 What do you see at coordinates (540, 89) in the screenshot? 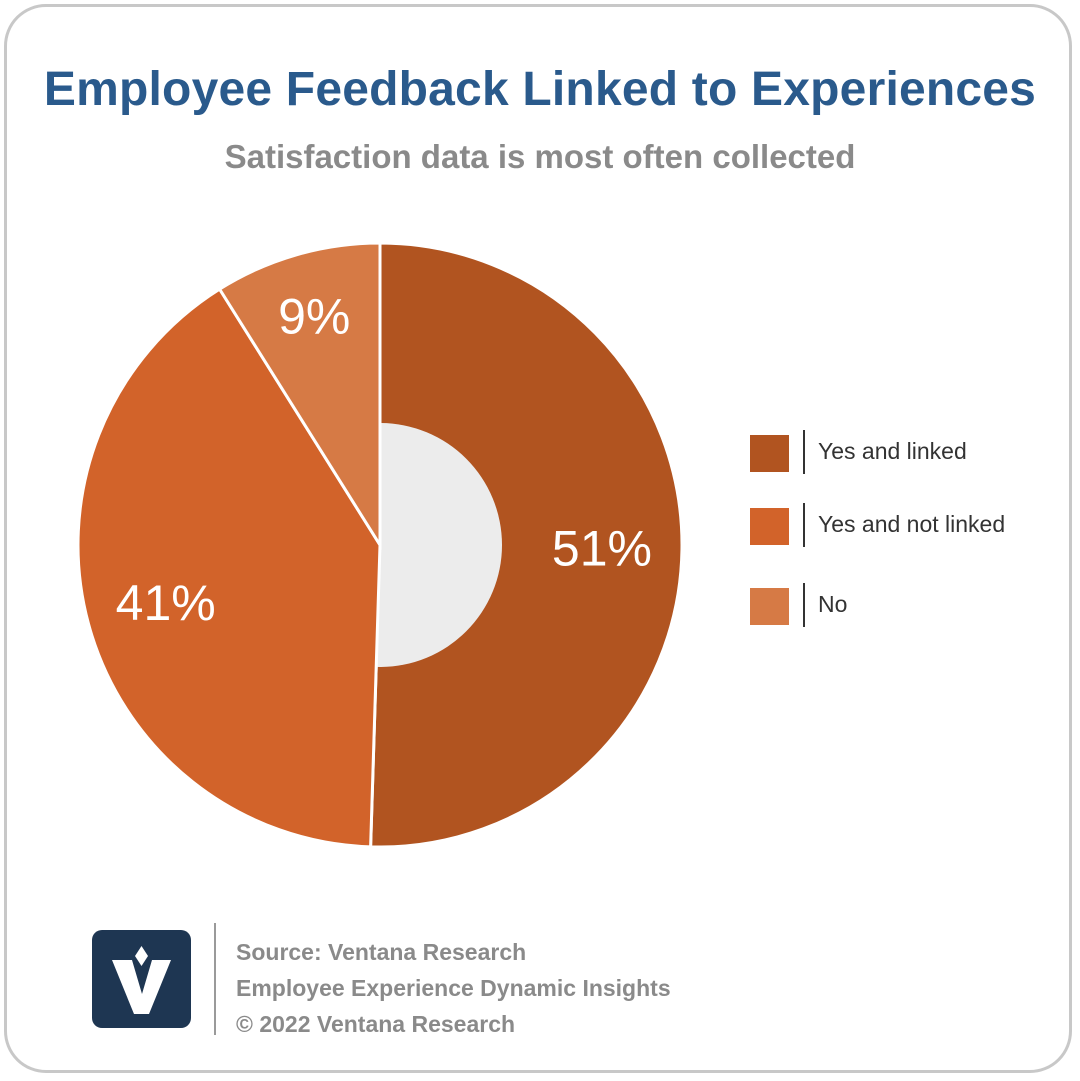
I see `chart-title: Employee Feedback Linked to Experiences` at bounding box center [540, 89].